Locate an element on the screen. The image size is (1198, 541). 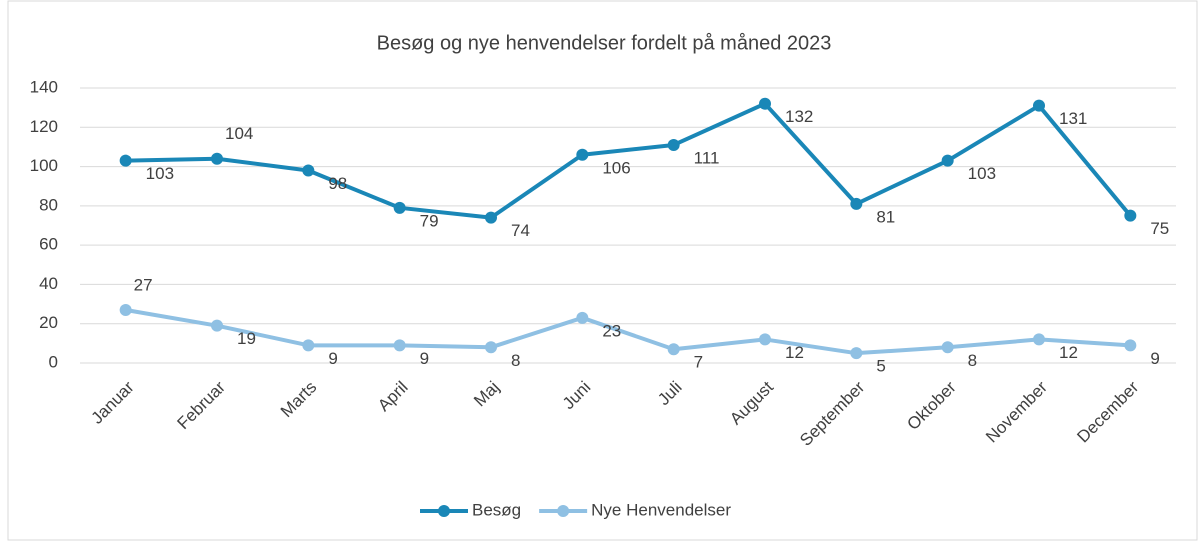
data-label: 81 is located at coordinates (885, 216).